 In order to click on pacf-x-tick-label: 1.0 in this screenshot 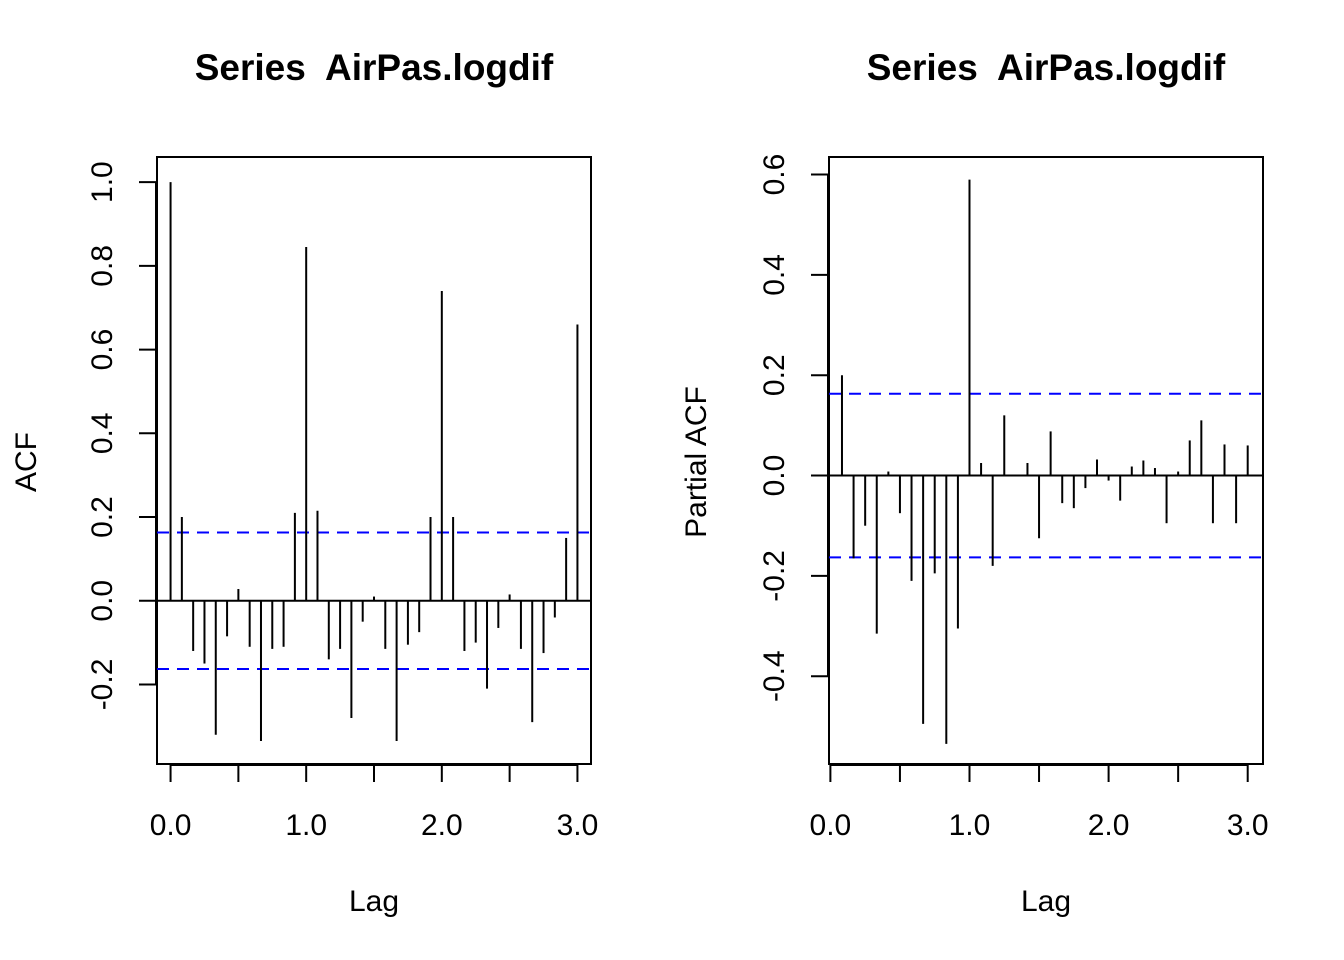, I will do `click(970, 825)`.